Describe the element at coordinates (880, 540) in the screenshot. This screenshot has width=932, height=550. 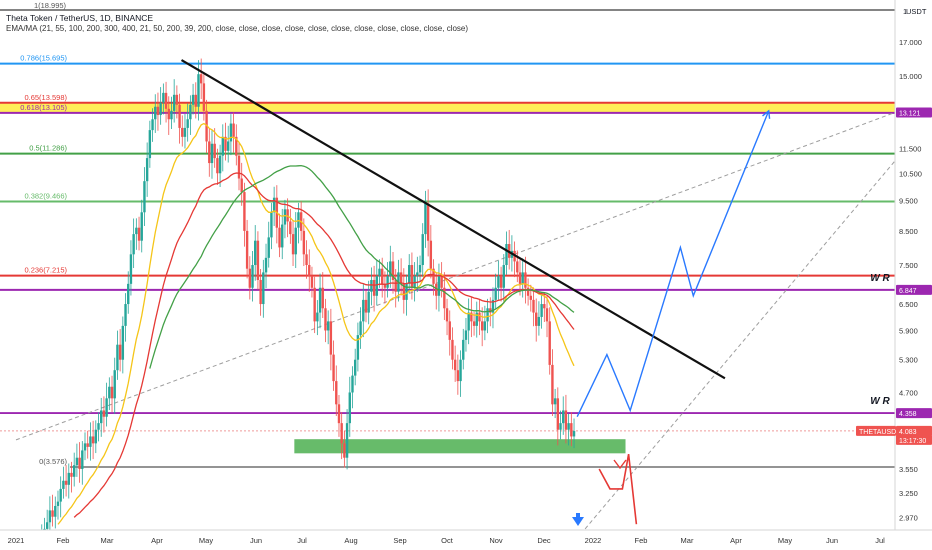
I see `time-tick-label: Jul` at that location.